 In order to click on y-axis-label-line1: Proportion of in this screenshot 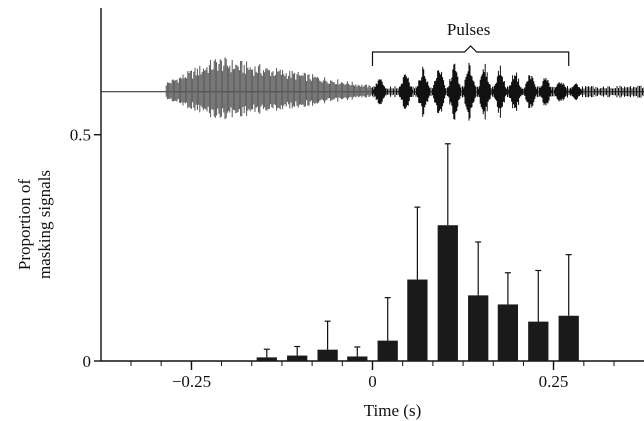, I will do `click(24, 224)`.